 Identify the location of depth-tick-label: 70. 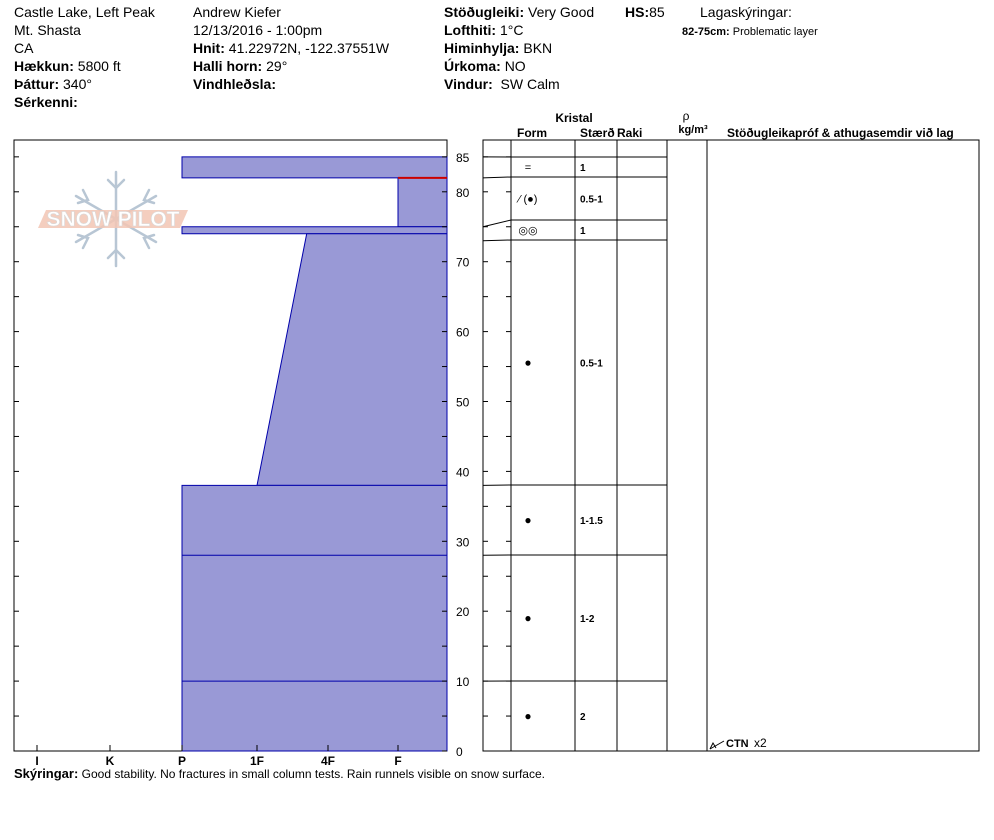
(463, 263).